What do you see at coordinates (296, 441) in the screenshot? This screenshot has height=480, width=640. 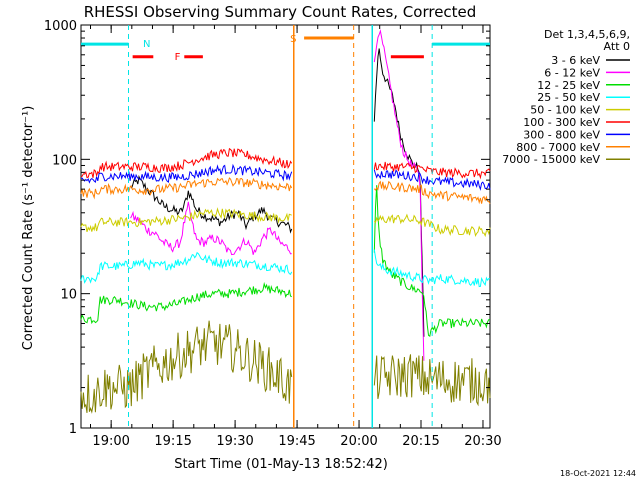 I see `x-tick-label: 19:45` at bounding box center [296, 441].